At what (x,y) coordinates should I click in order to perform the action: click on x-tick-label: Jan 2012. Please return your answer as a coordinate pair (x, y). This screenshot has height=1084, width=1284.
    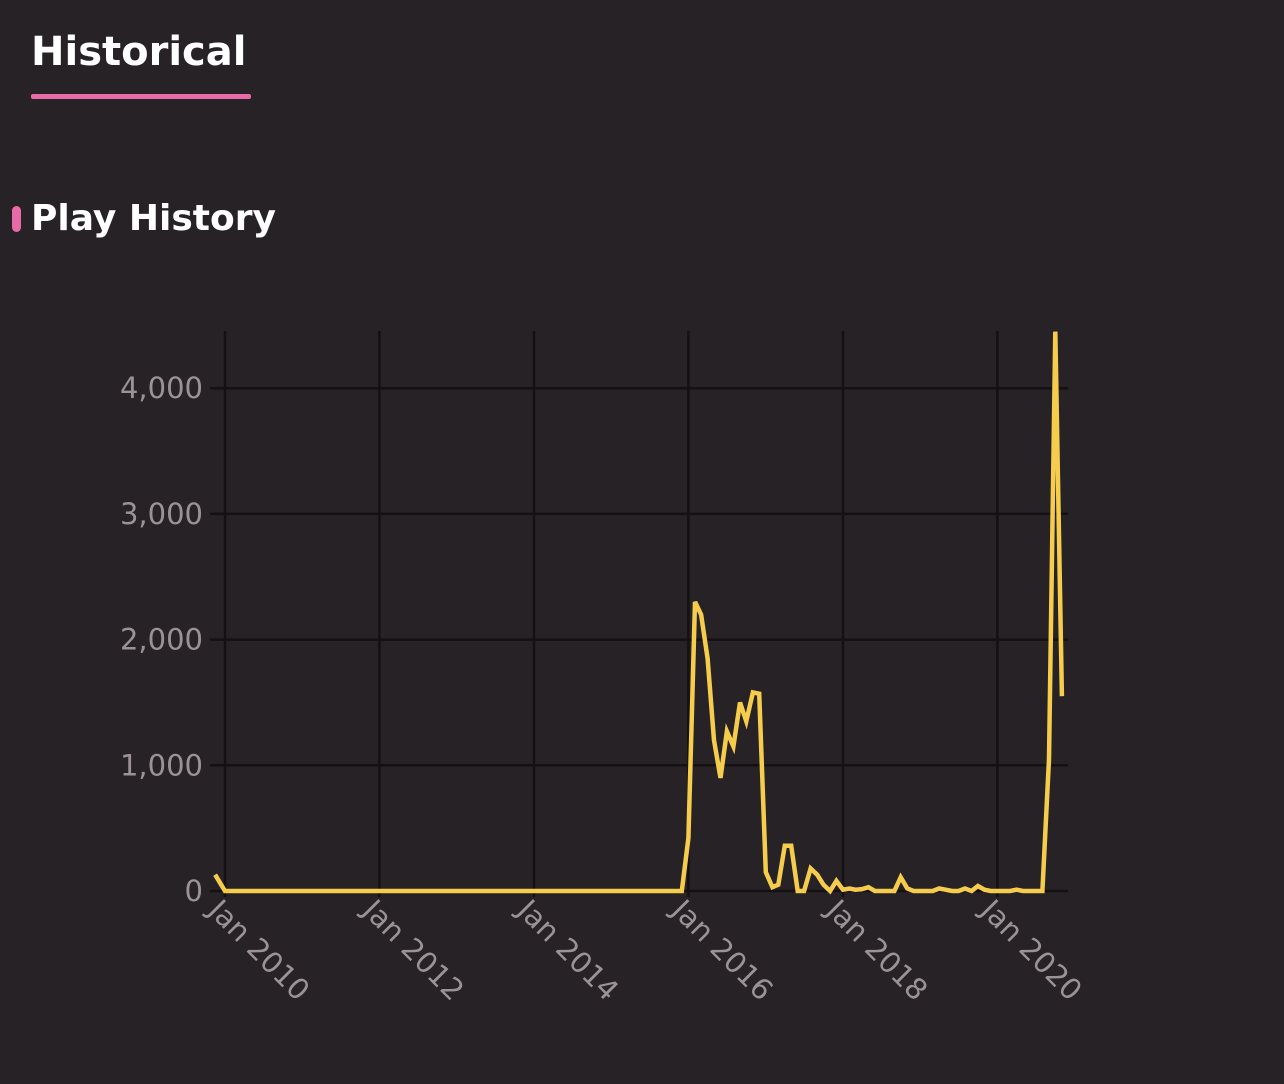
    Looking at the image, I should click on (413, 949).